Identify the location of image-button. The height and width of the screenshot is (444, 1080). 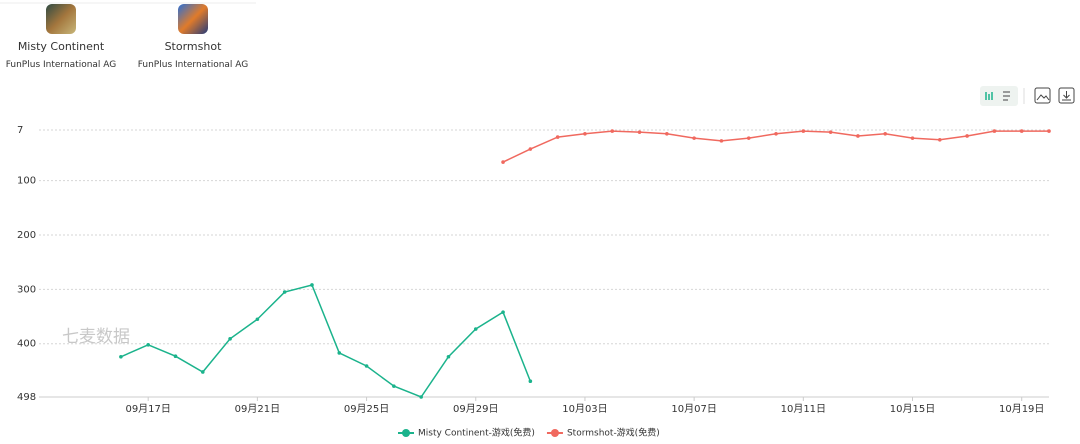
(1042, 95).